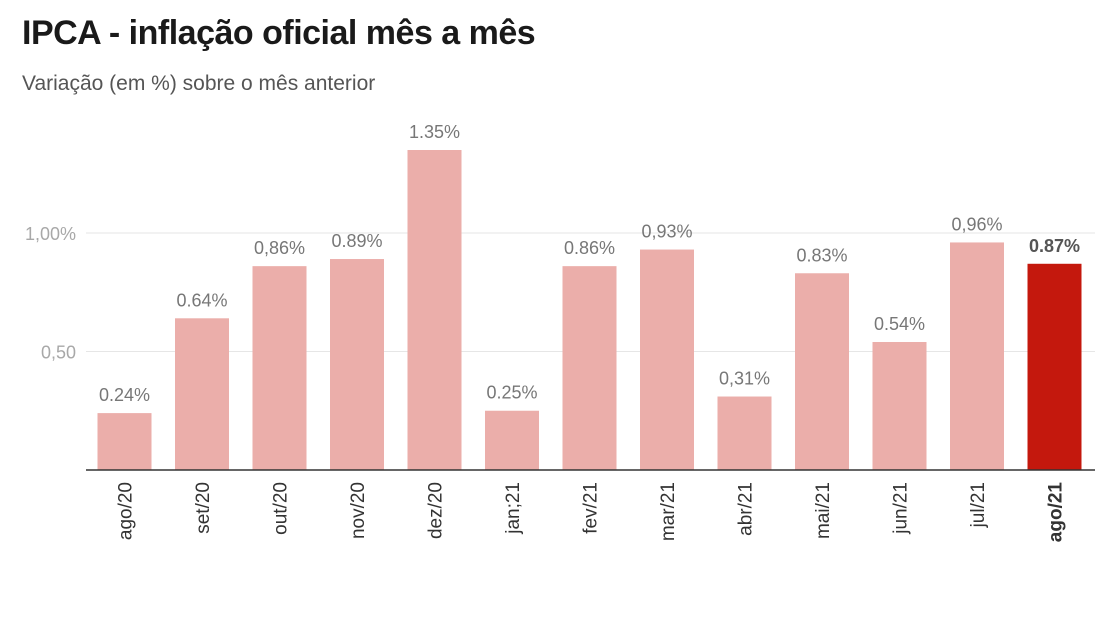 The image size is (1117, 618). What do you see at coordinates (744, 379) in the screenshot?
I see `data-label: 0,31%` at bounding box center [744, 379].